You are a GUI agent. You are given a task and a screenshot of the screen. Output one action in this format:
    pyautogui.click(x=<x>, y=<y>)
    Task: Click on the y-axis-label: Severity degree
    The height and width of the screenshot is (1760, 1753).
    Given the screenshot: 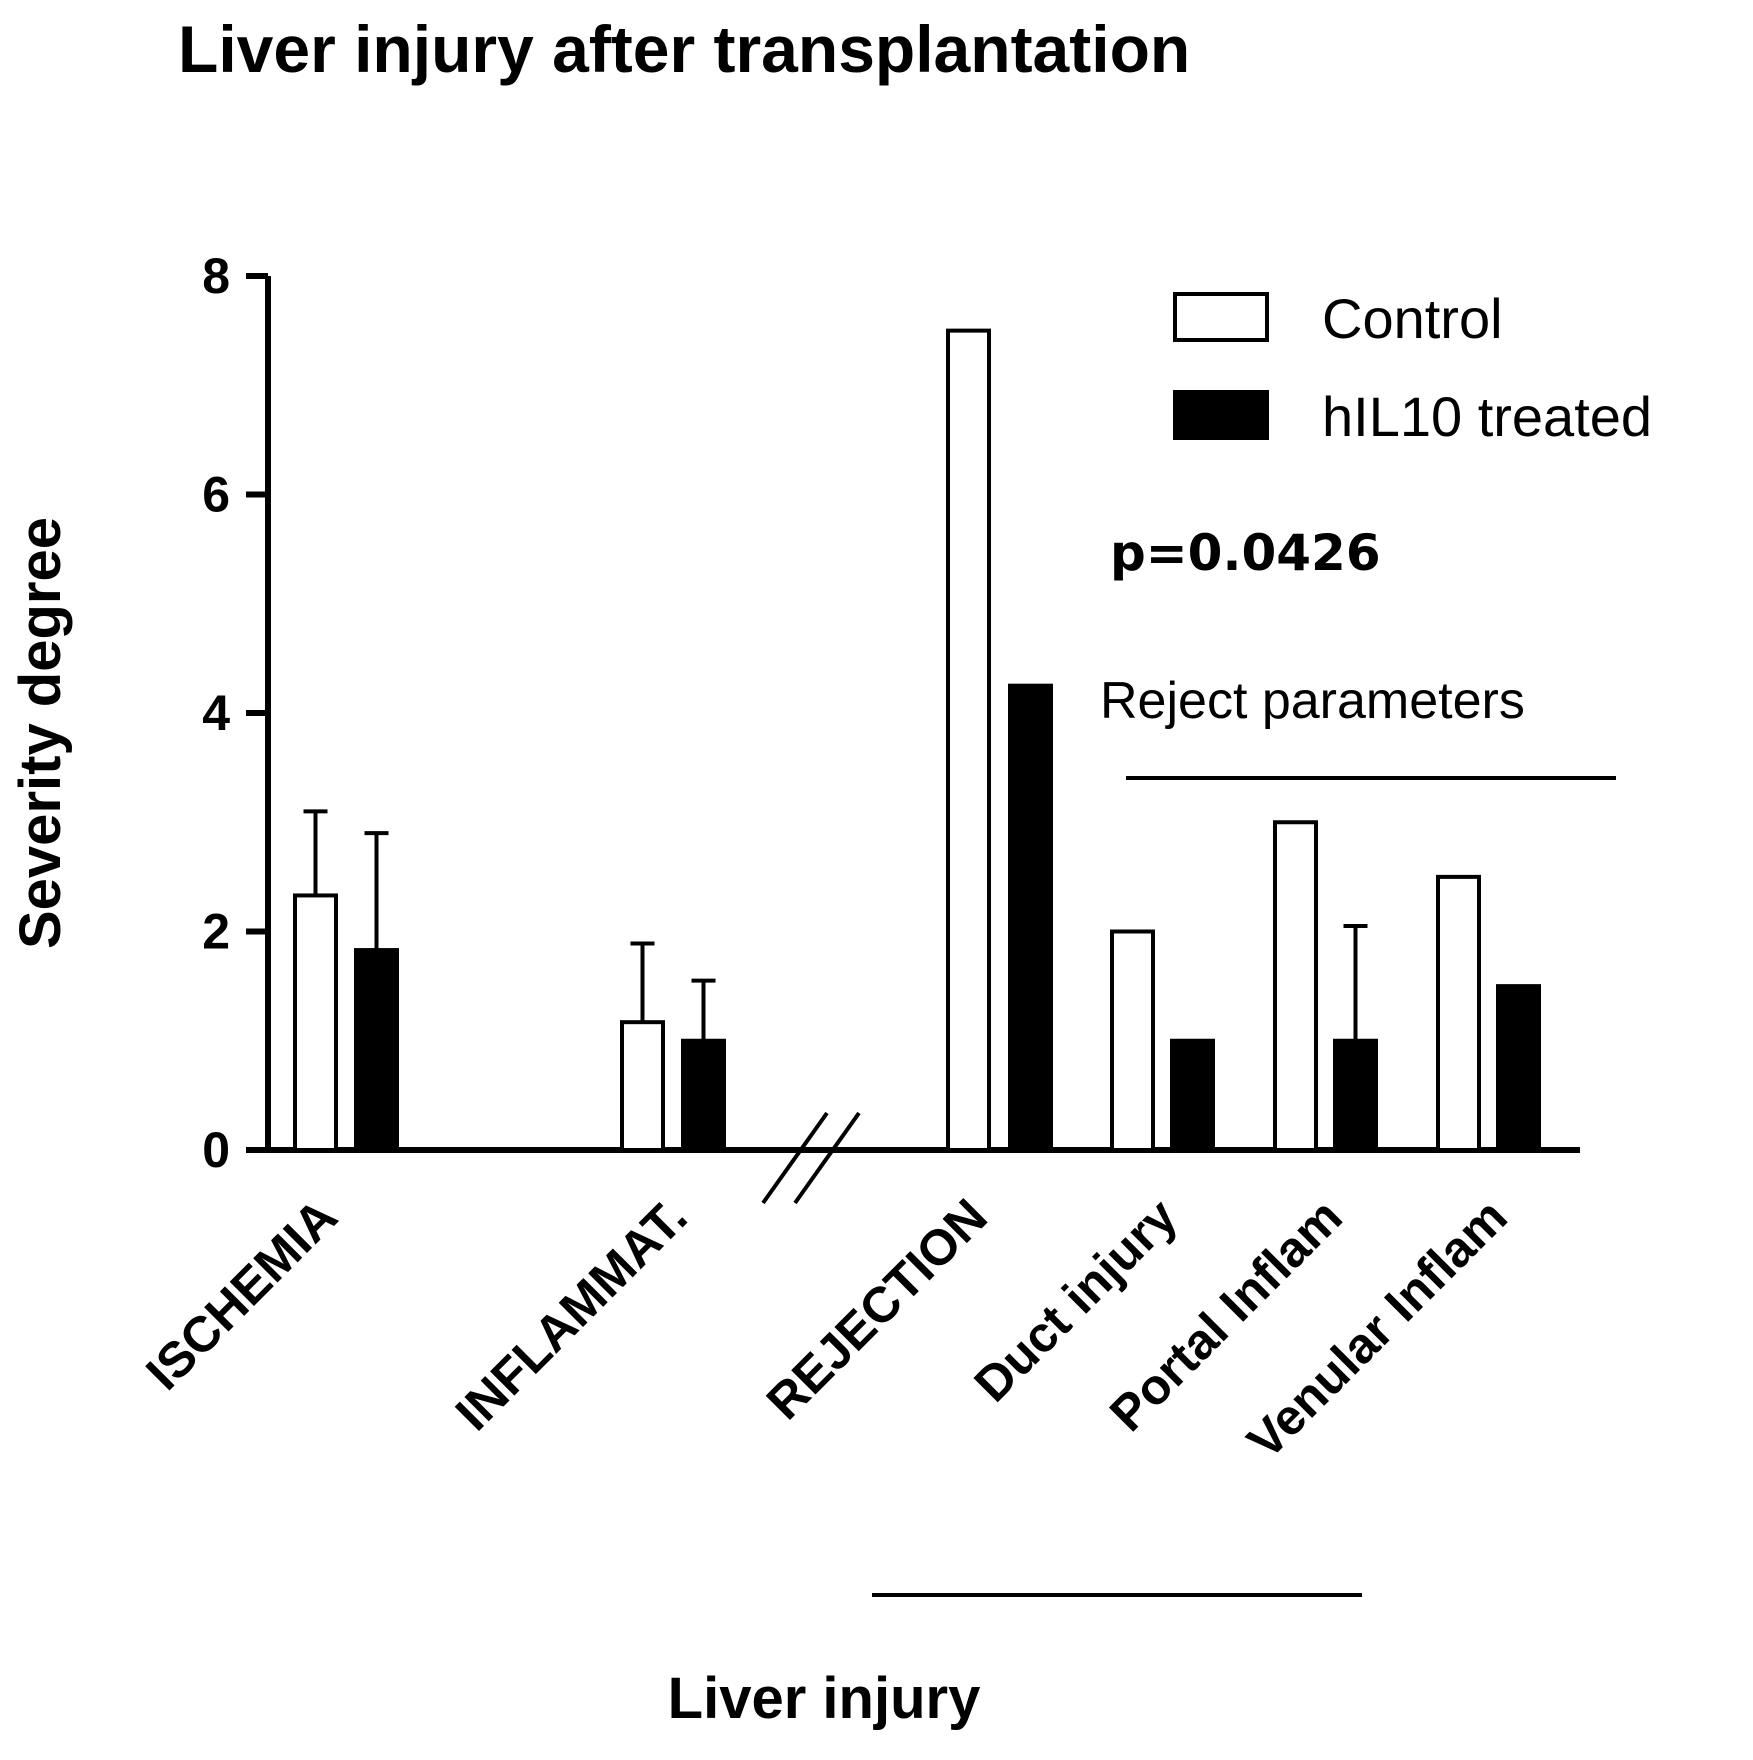 What is the action you would take?
    pyautogui.click(x=40, y=733)
    